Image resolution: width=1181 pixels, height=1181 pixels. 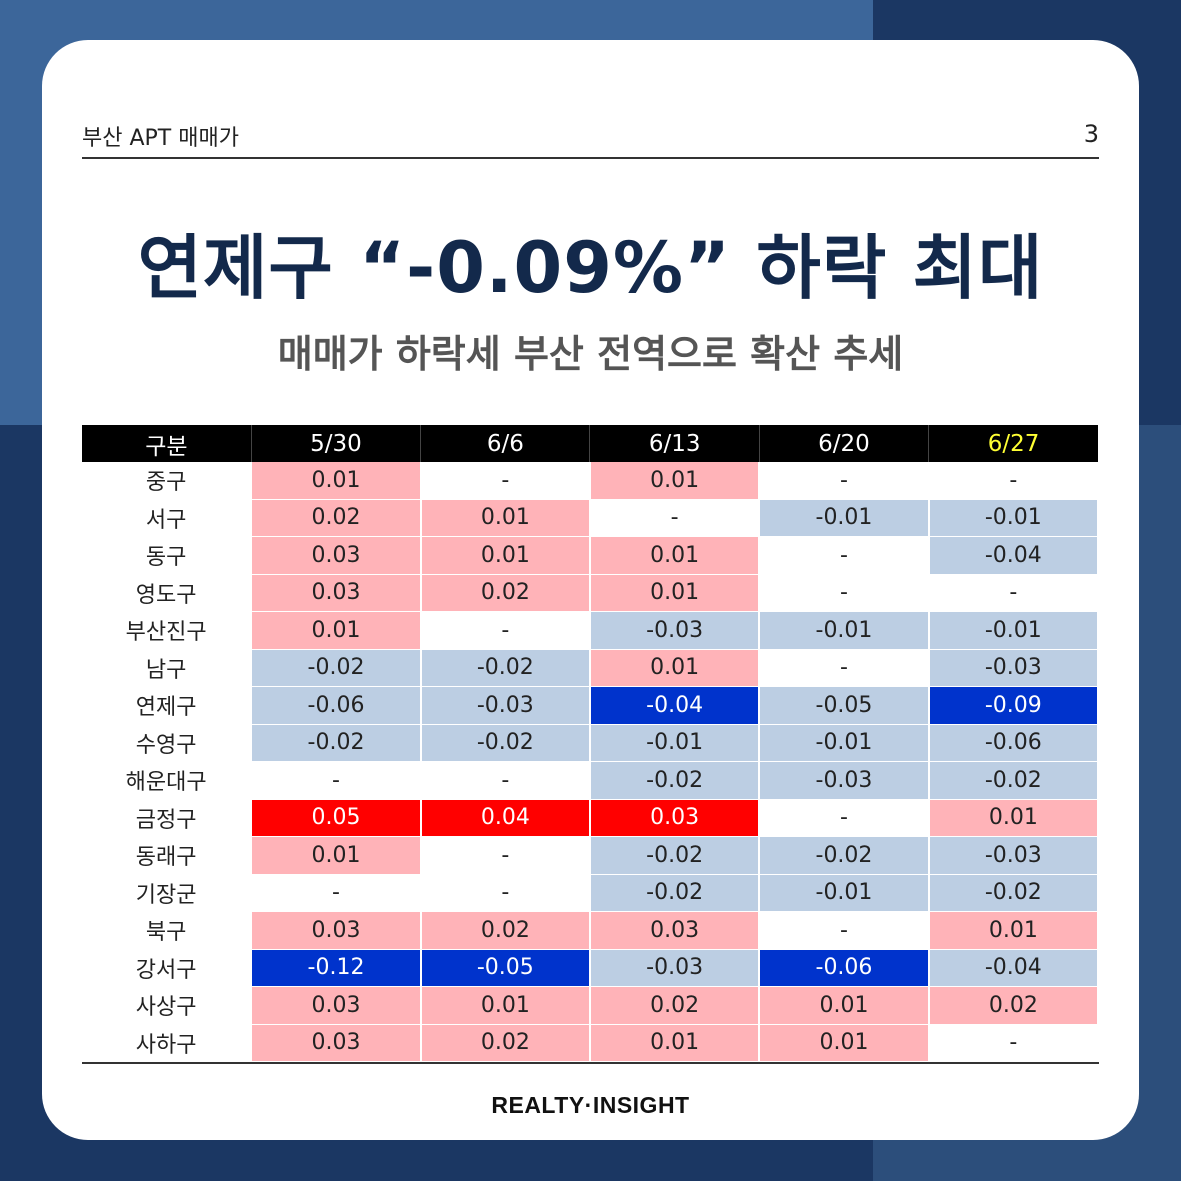 I want to click on table-row: 연제구 -0.06 -0.03 -0.04 -0.05 -0.09, so click(x=591, y=705).